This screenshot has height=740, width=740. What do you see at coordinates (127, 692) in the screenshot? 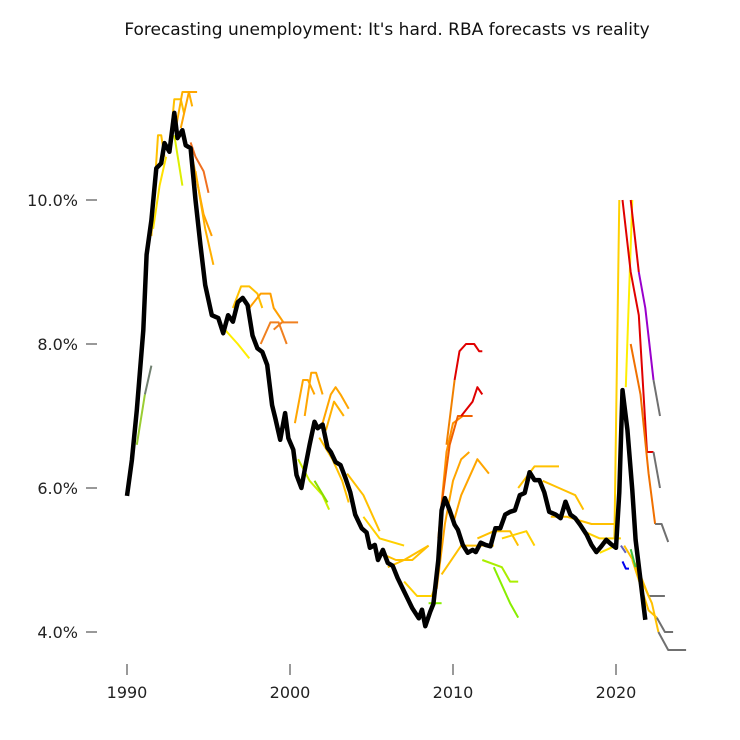
I see `x-tick-label: 1990` at bounding box center [127, 692].